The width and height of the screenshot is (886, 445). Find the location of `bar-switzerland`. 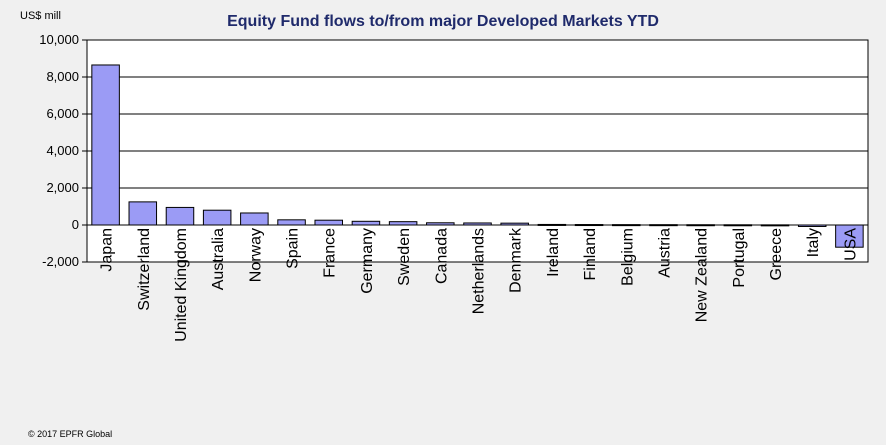

bar-switzerland is located at coordinates (143, 213).